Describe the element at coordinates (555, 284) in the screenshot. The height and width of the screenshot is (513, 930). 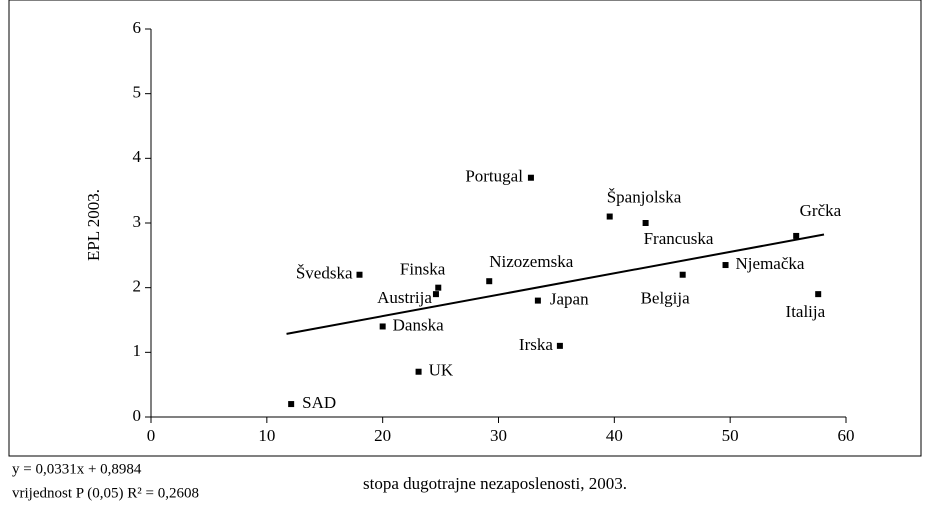
I see `trendline` at that location.